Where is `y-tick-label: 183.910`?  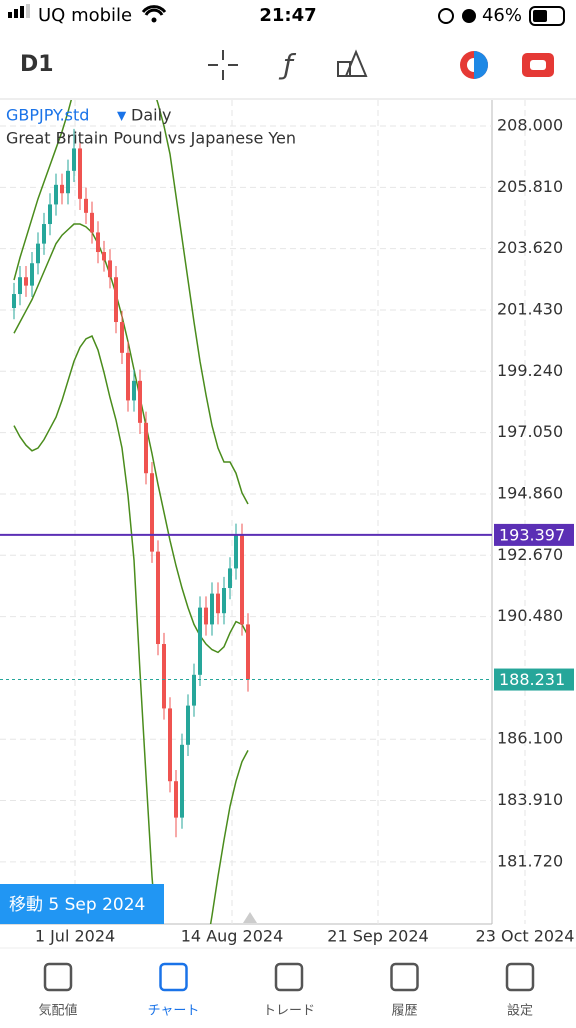 y-tick-label: 183.910 is located at coordinates (530, 799).